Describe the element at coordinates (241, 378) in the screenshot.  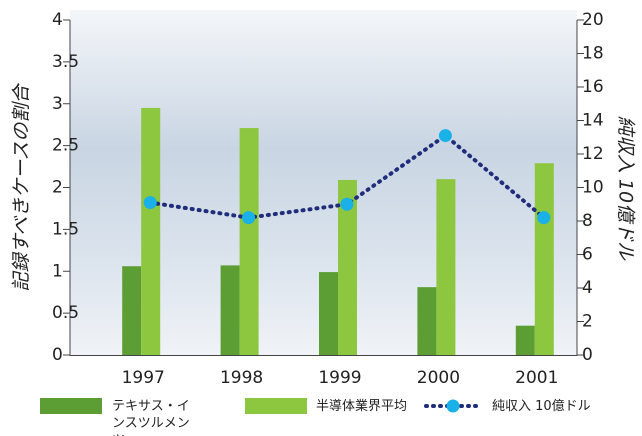
I see `x-tick-label: 1998` at that location.